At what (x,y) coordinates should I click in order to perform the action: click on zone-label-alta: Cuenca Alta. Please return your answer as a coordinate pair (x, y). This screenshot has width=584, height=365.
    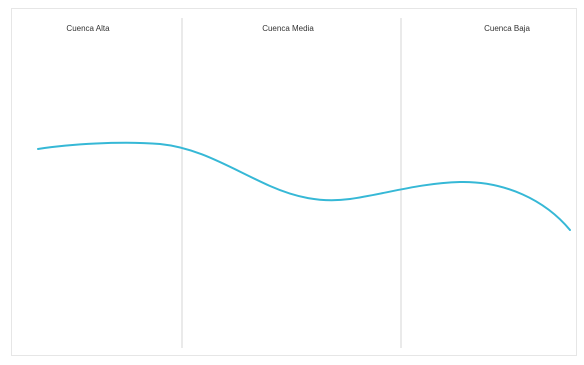
    Looking at the image, I should click on (88, 28).